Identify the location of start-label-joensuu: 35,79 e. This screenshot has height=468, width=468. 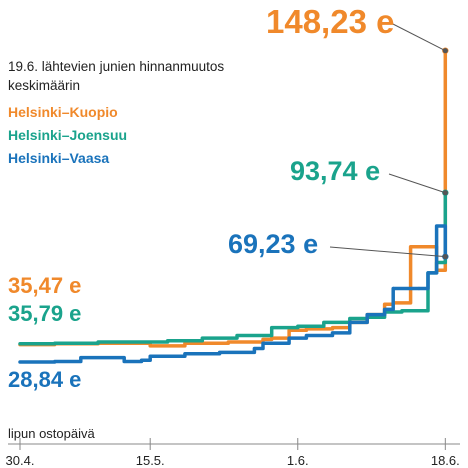
(45, 313).